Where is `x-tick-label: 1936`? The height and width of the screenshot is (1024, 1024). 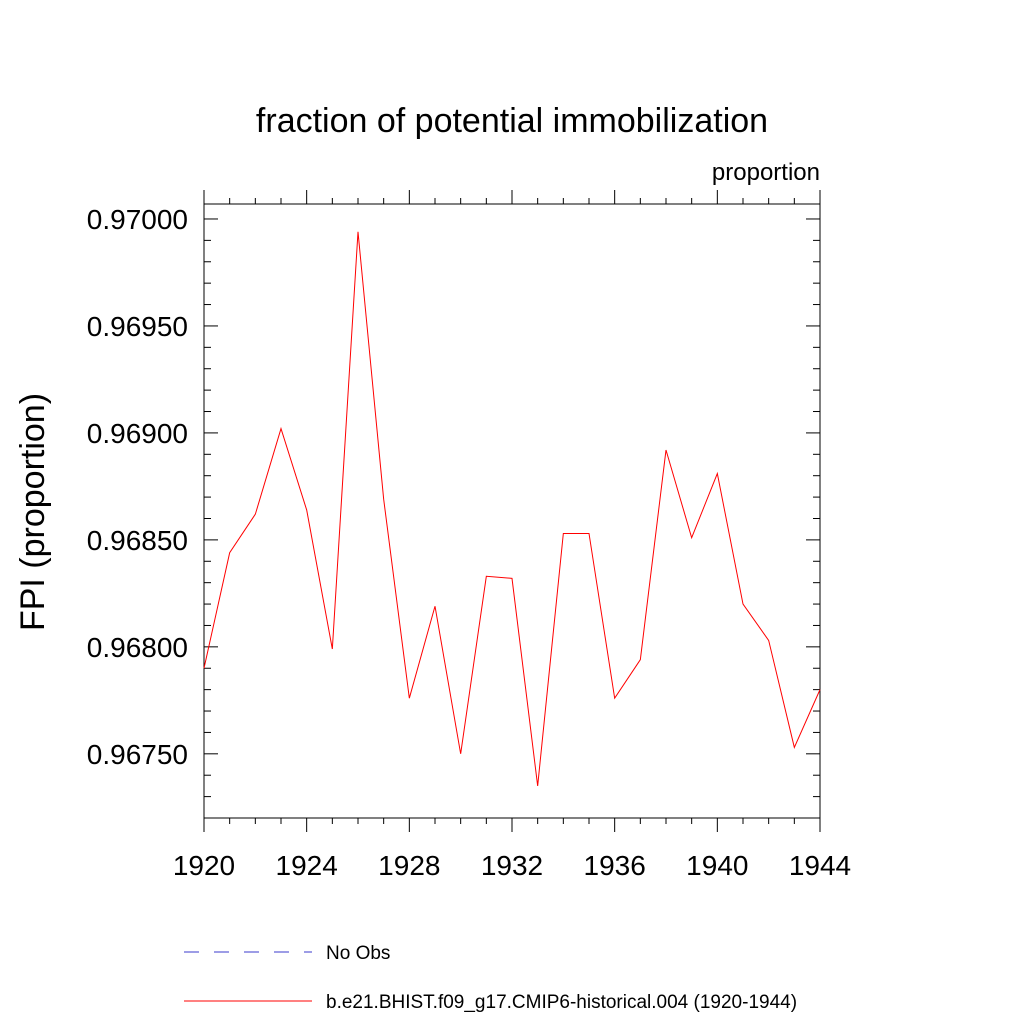 x-tick-label: 1936 is located at coordinates (615, 865).